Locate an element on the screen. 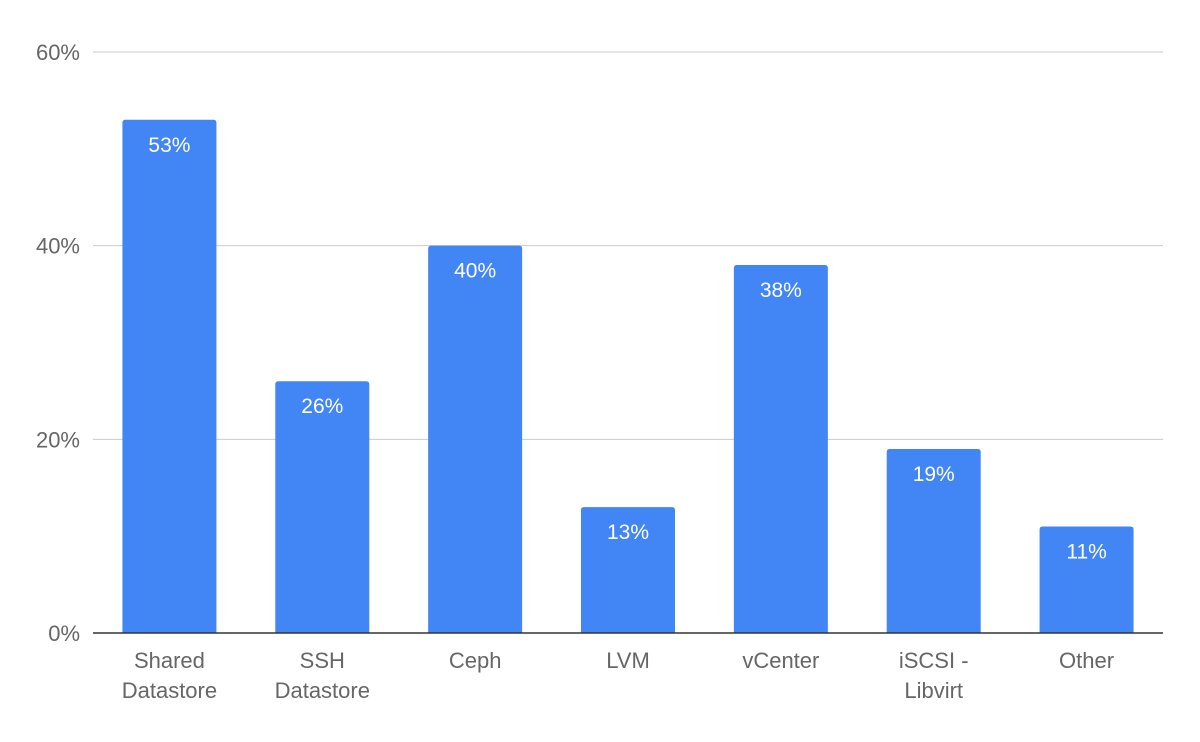 The image size is (1200, 742). x-category-label: Shared is located at coordinates (169, 660).